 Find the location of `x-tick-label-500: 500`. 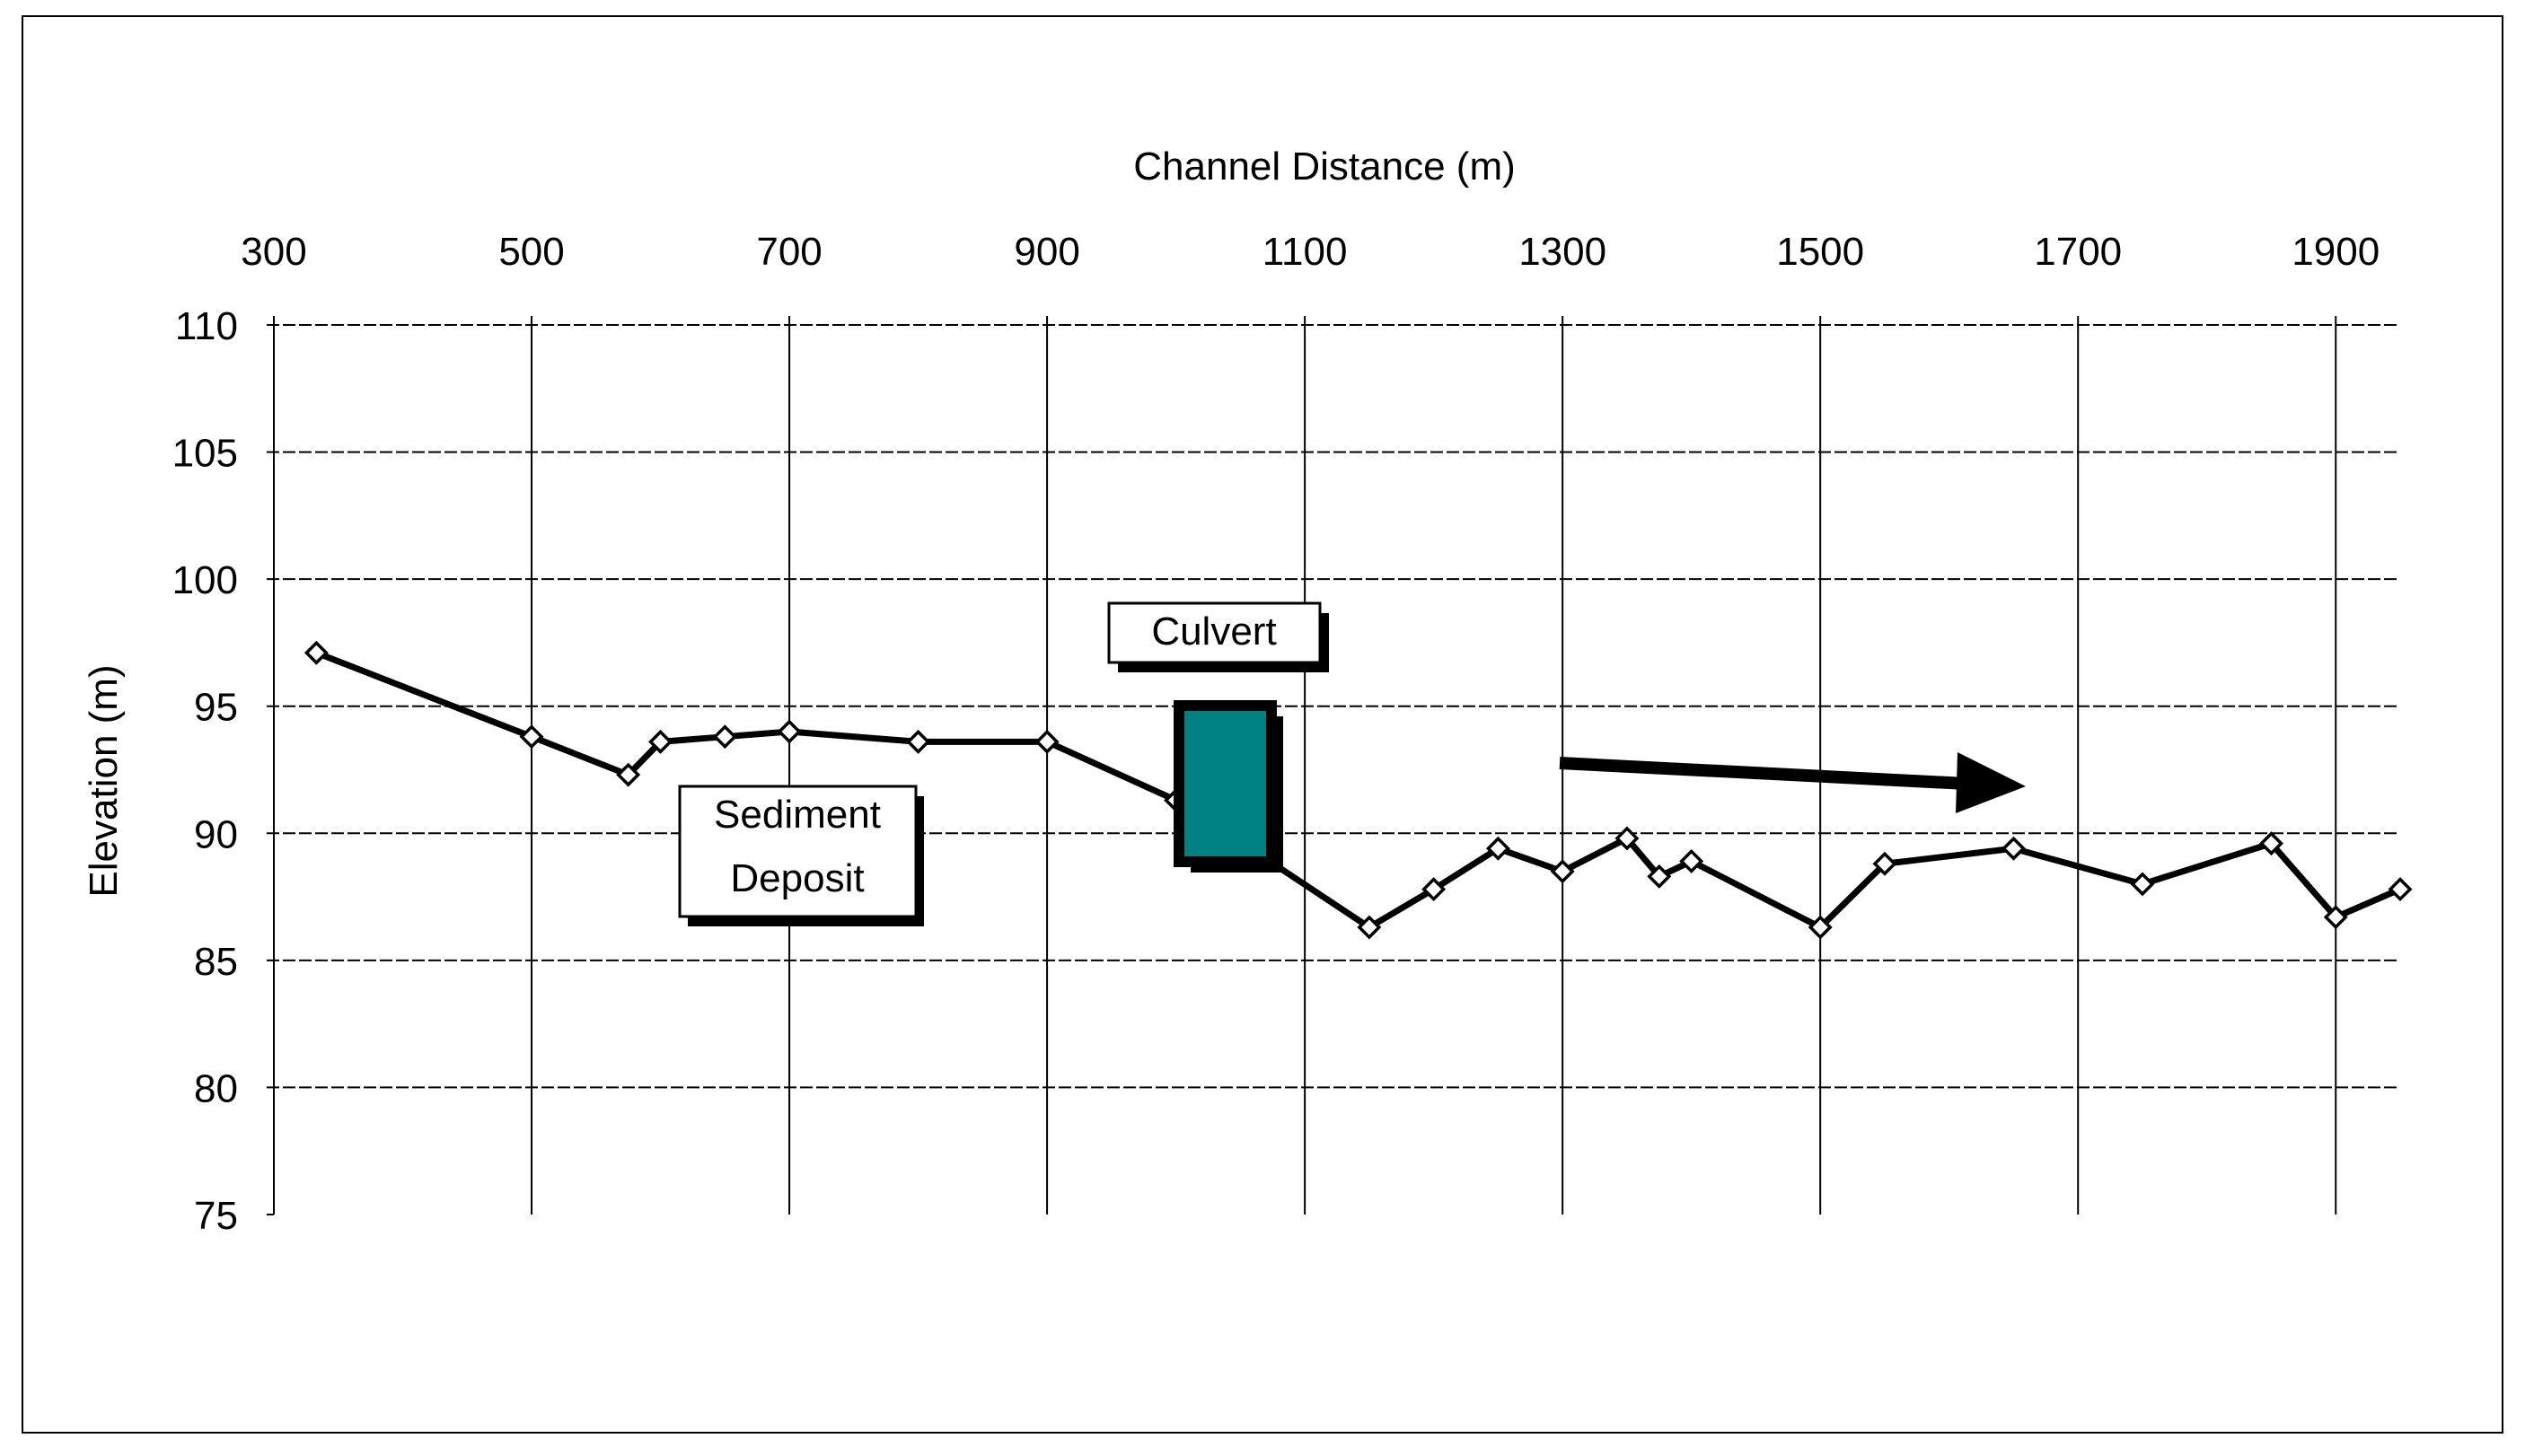

x-tick-label-500: 500 is located at coordinates (531, 252).